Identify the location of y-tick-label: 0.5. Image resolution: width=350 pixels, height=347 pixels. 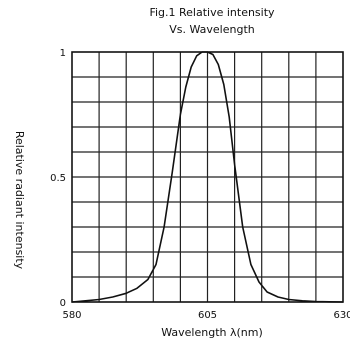
(58, 178).